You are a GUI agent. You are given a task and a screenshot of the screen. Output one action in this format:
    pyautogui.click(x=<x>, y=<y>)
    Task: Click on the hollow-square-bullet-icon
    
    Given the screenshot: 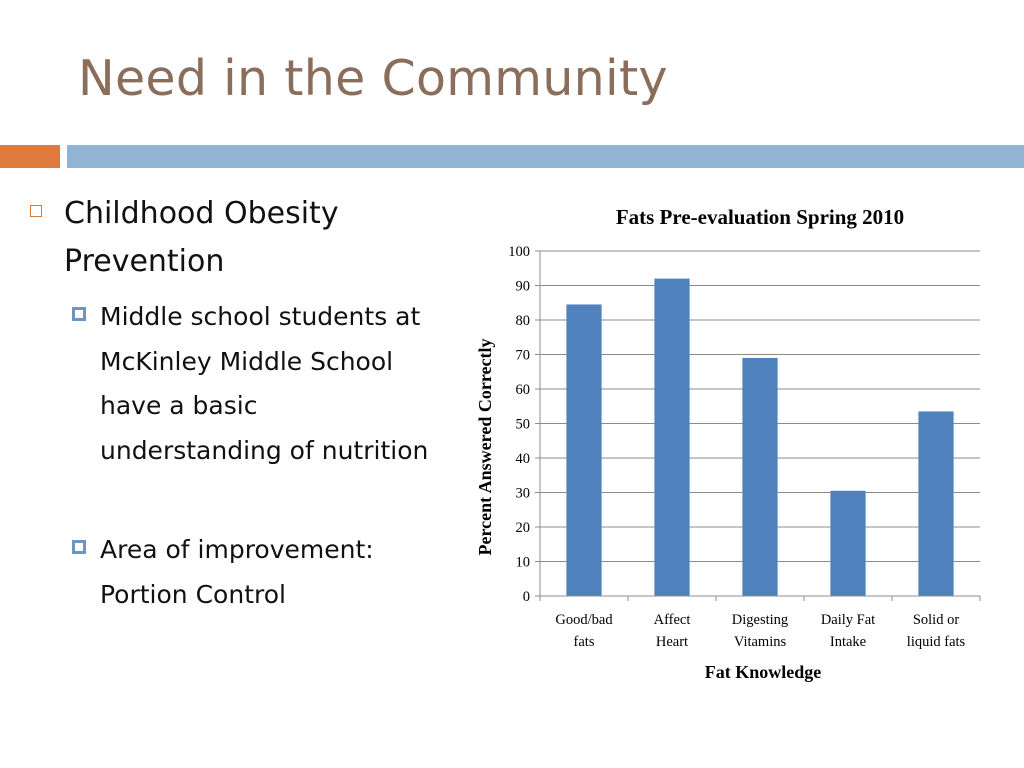 What is the action you would take?
    pyautogui.click(x=36, y=211)
    